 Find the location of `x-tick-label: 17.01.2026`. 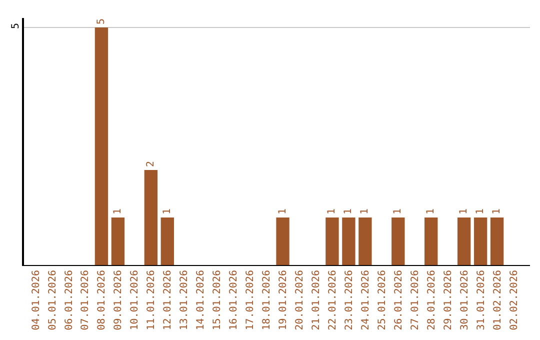

x-tick-label: 17.01.2026 is located at coordinates (250, 300).